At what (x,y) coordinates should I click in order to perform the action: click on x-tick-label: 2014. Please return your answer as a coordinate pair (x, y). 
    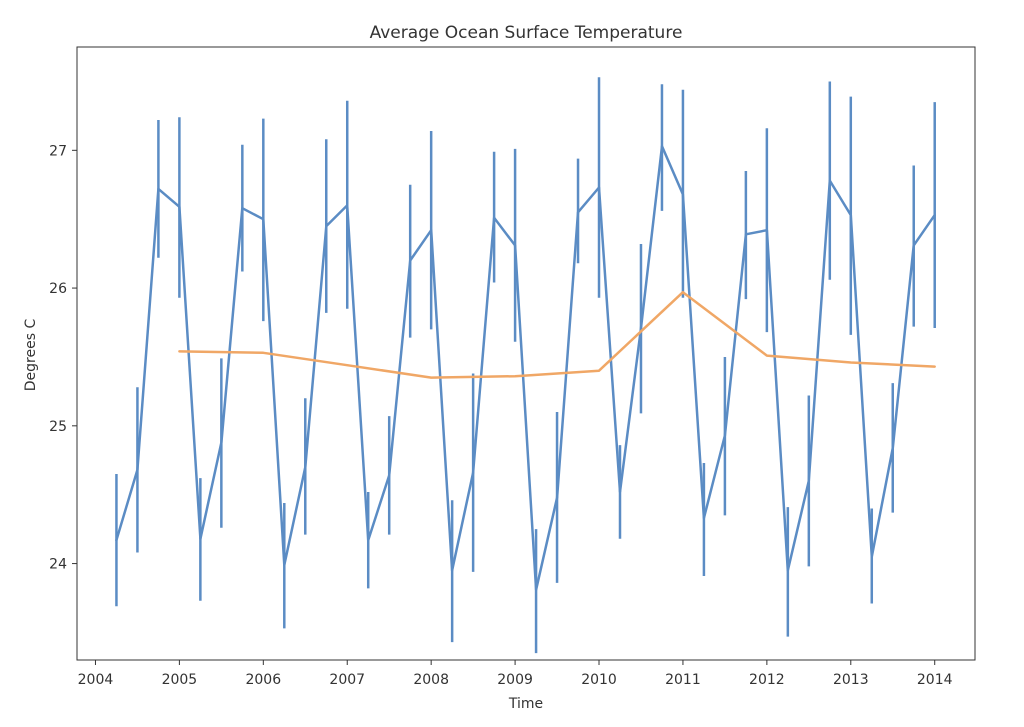
    Looking at the image, I should click on (935, 680).